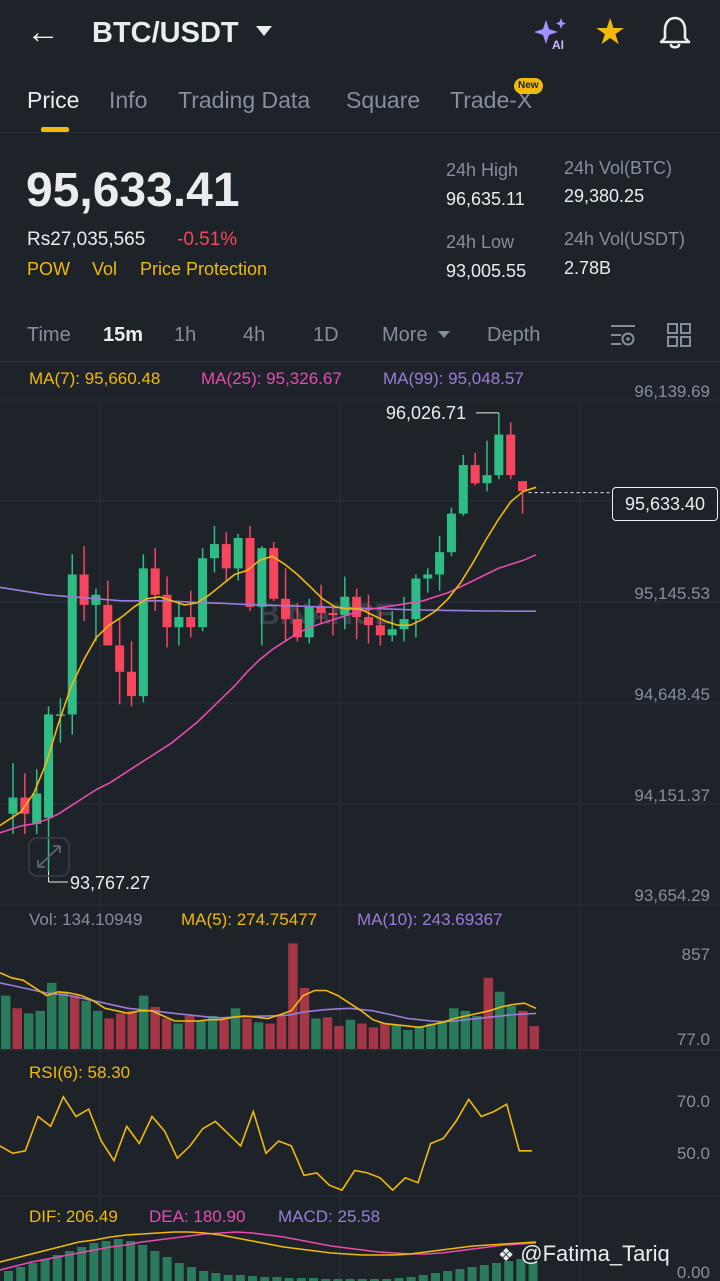 This screenshot has width=720, height=1281. What do you see at coordinates (383, 100) in the screenshot?
I see `tab-square: Square` at bounding box center [383, 100].